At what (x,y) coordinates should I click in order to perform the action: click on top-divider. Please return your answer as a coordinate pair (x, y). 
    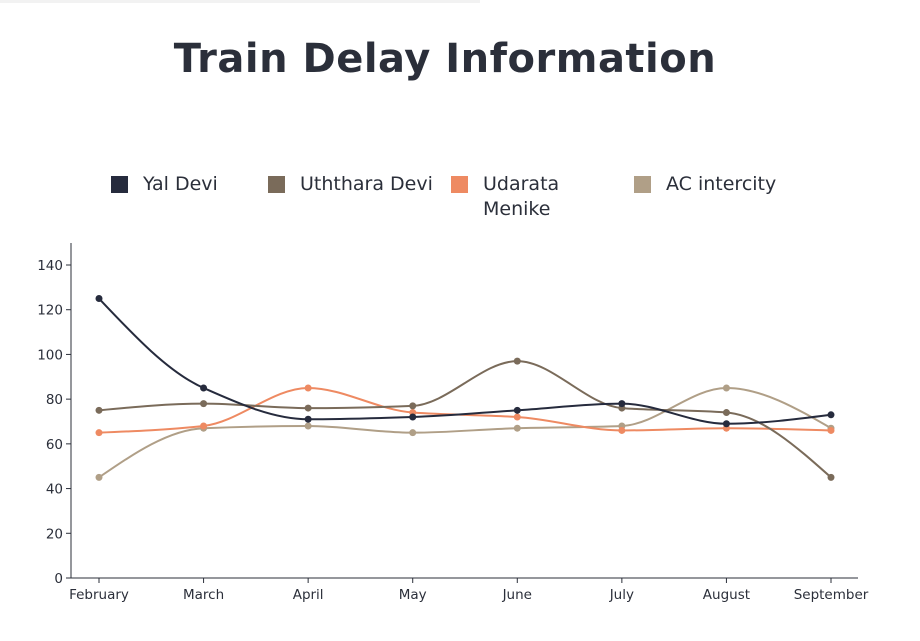
    Looking at the image, I should click on (240, 1).